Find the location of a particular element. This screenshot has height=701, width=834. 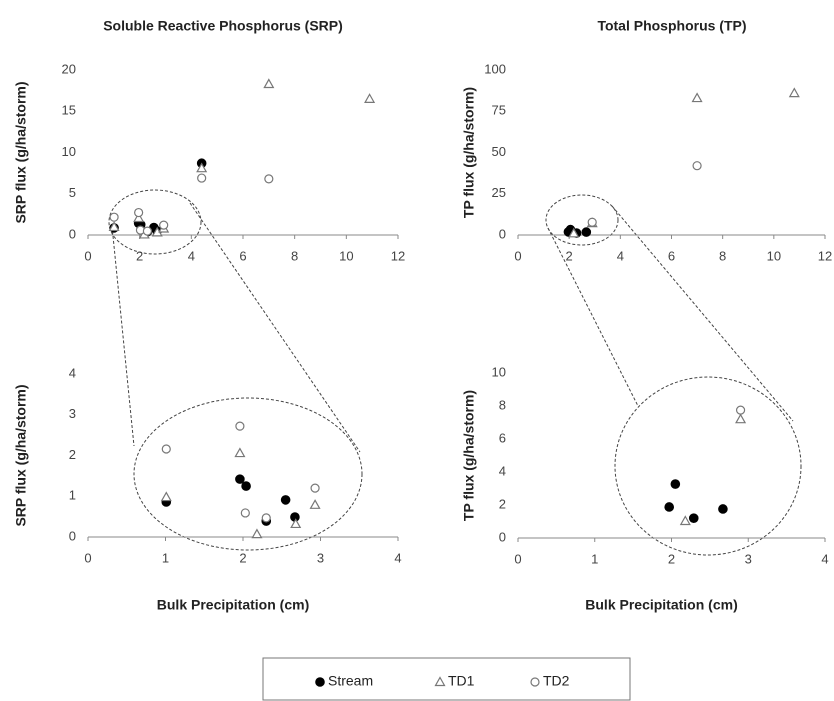

chart-title: Total Phosphorus (TP) is located at coordinates (671, 26).